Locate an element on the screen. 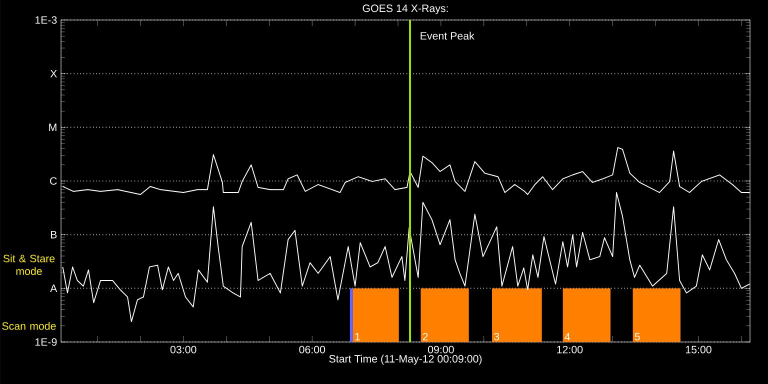  band-label: 5 is located at coordinates (637, 336).